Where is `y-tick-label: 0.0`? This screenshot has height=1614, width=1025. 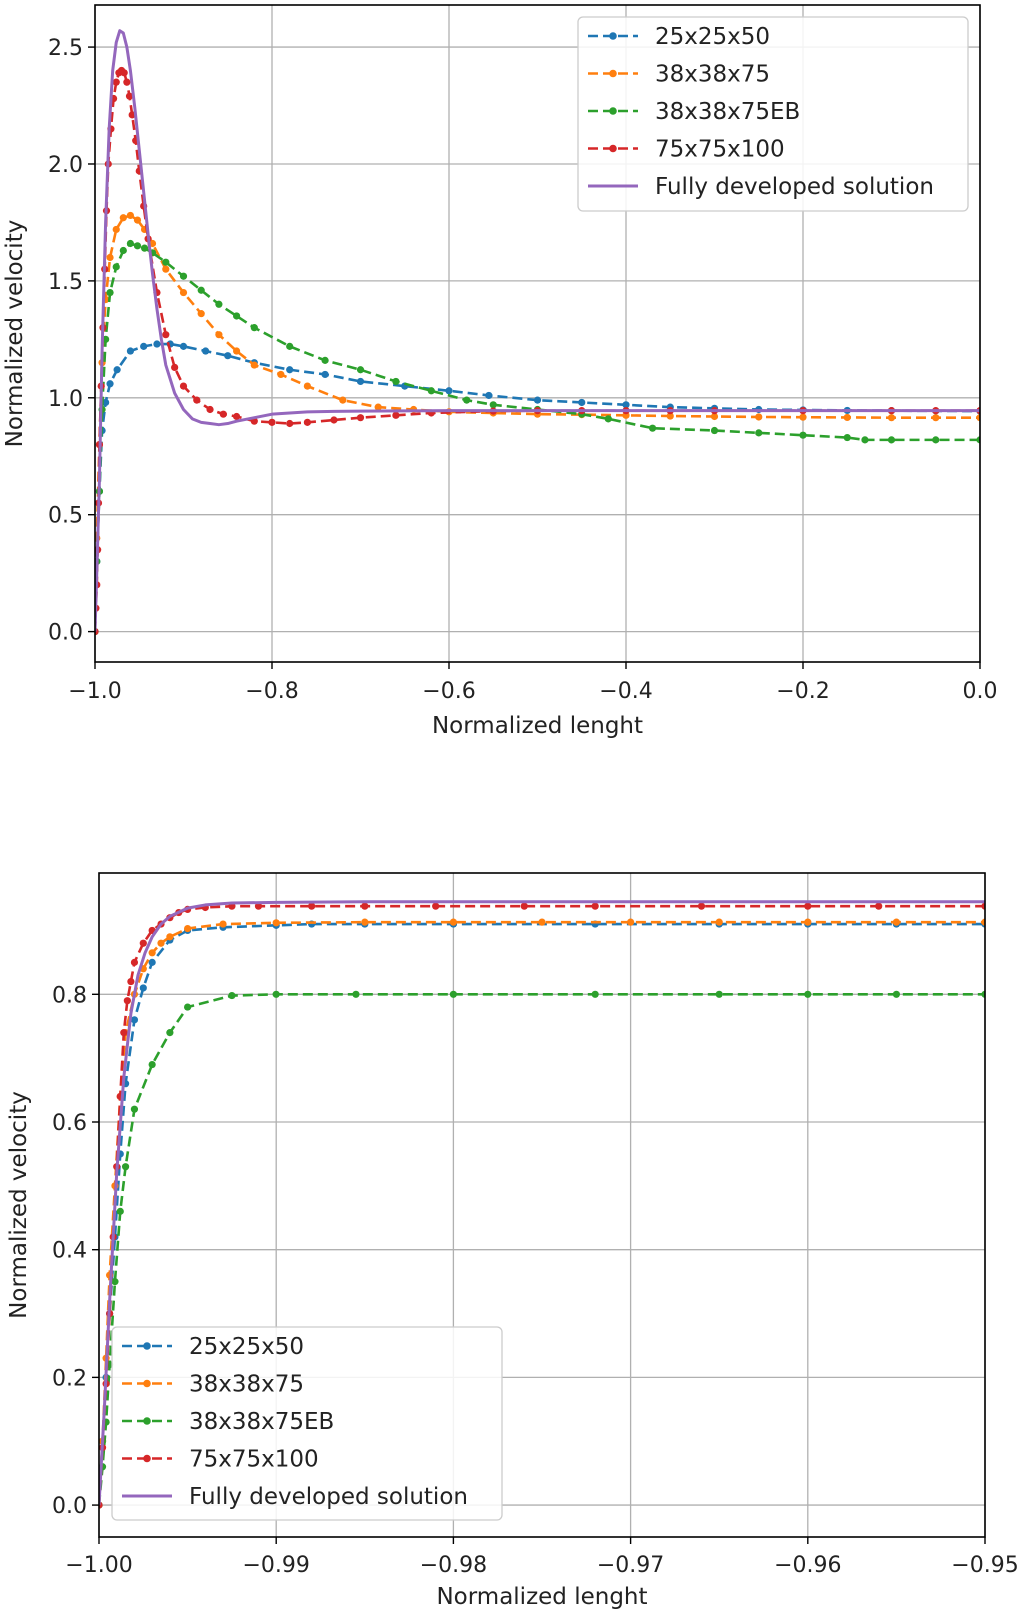
y-tick-label: 0.0 is located at coordinates (69, 1506).